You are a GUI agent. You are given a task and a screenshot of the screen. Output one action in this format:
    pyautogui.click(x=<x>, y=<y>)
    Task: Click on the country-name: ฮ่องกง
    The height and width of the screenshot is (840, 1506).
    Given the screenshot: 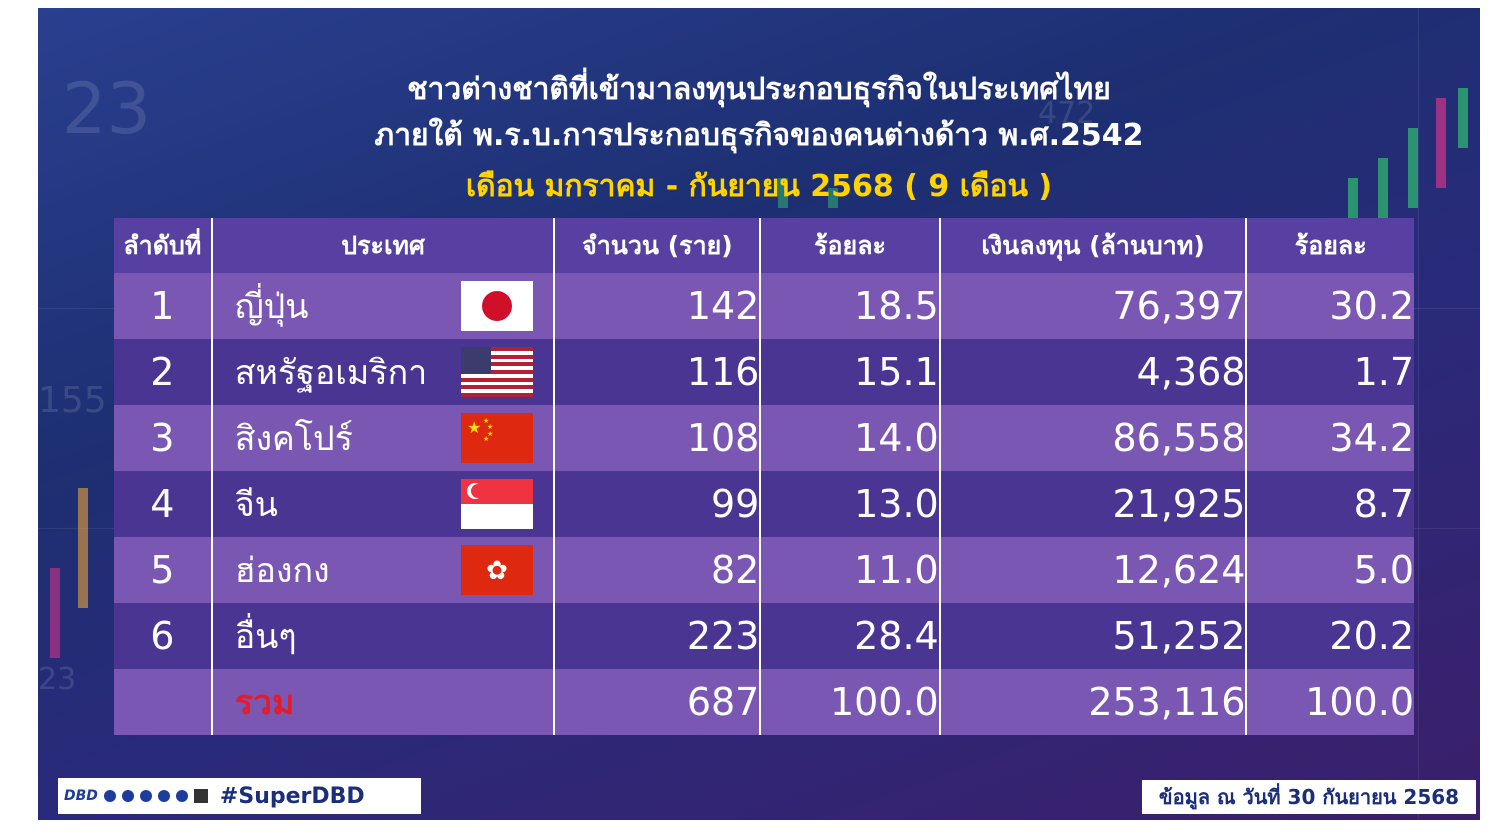 What is the action you would take?
    pyautogui.click(x=282, y=571)
    